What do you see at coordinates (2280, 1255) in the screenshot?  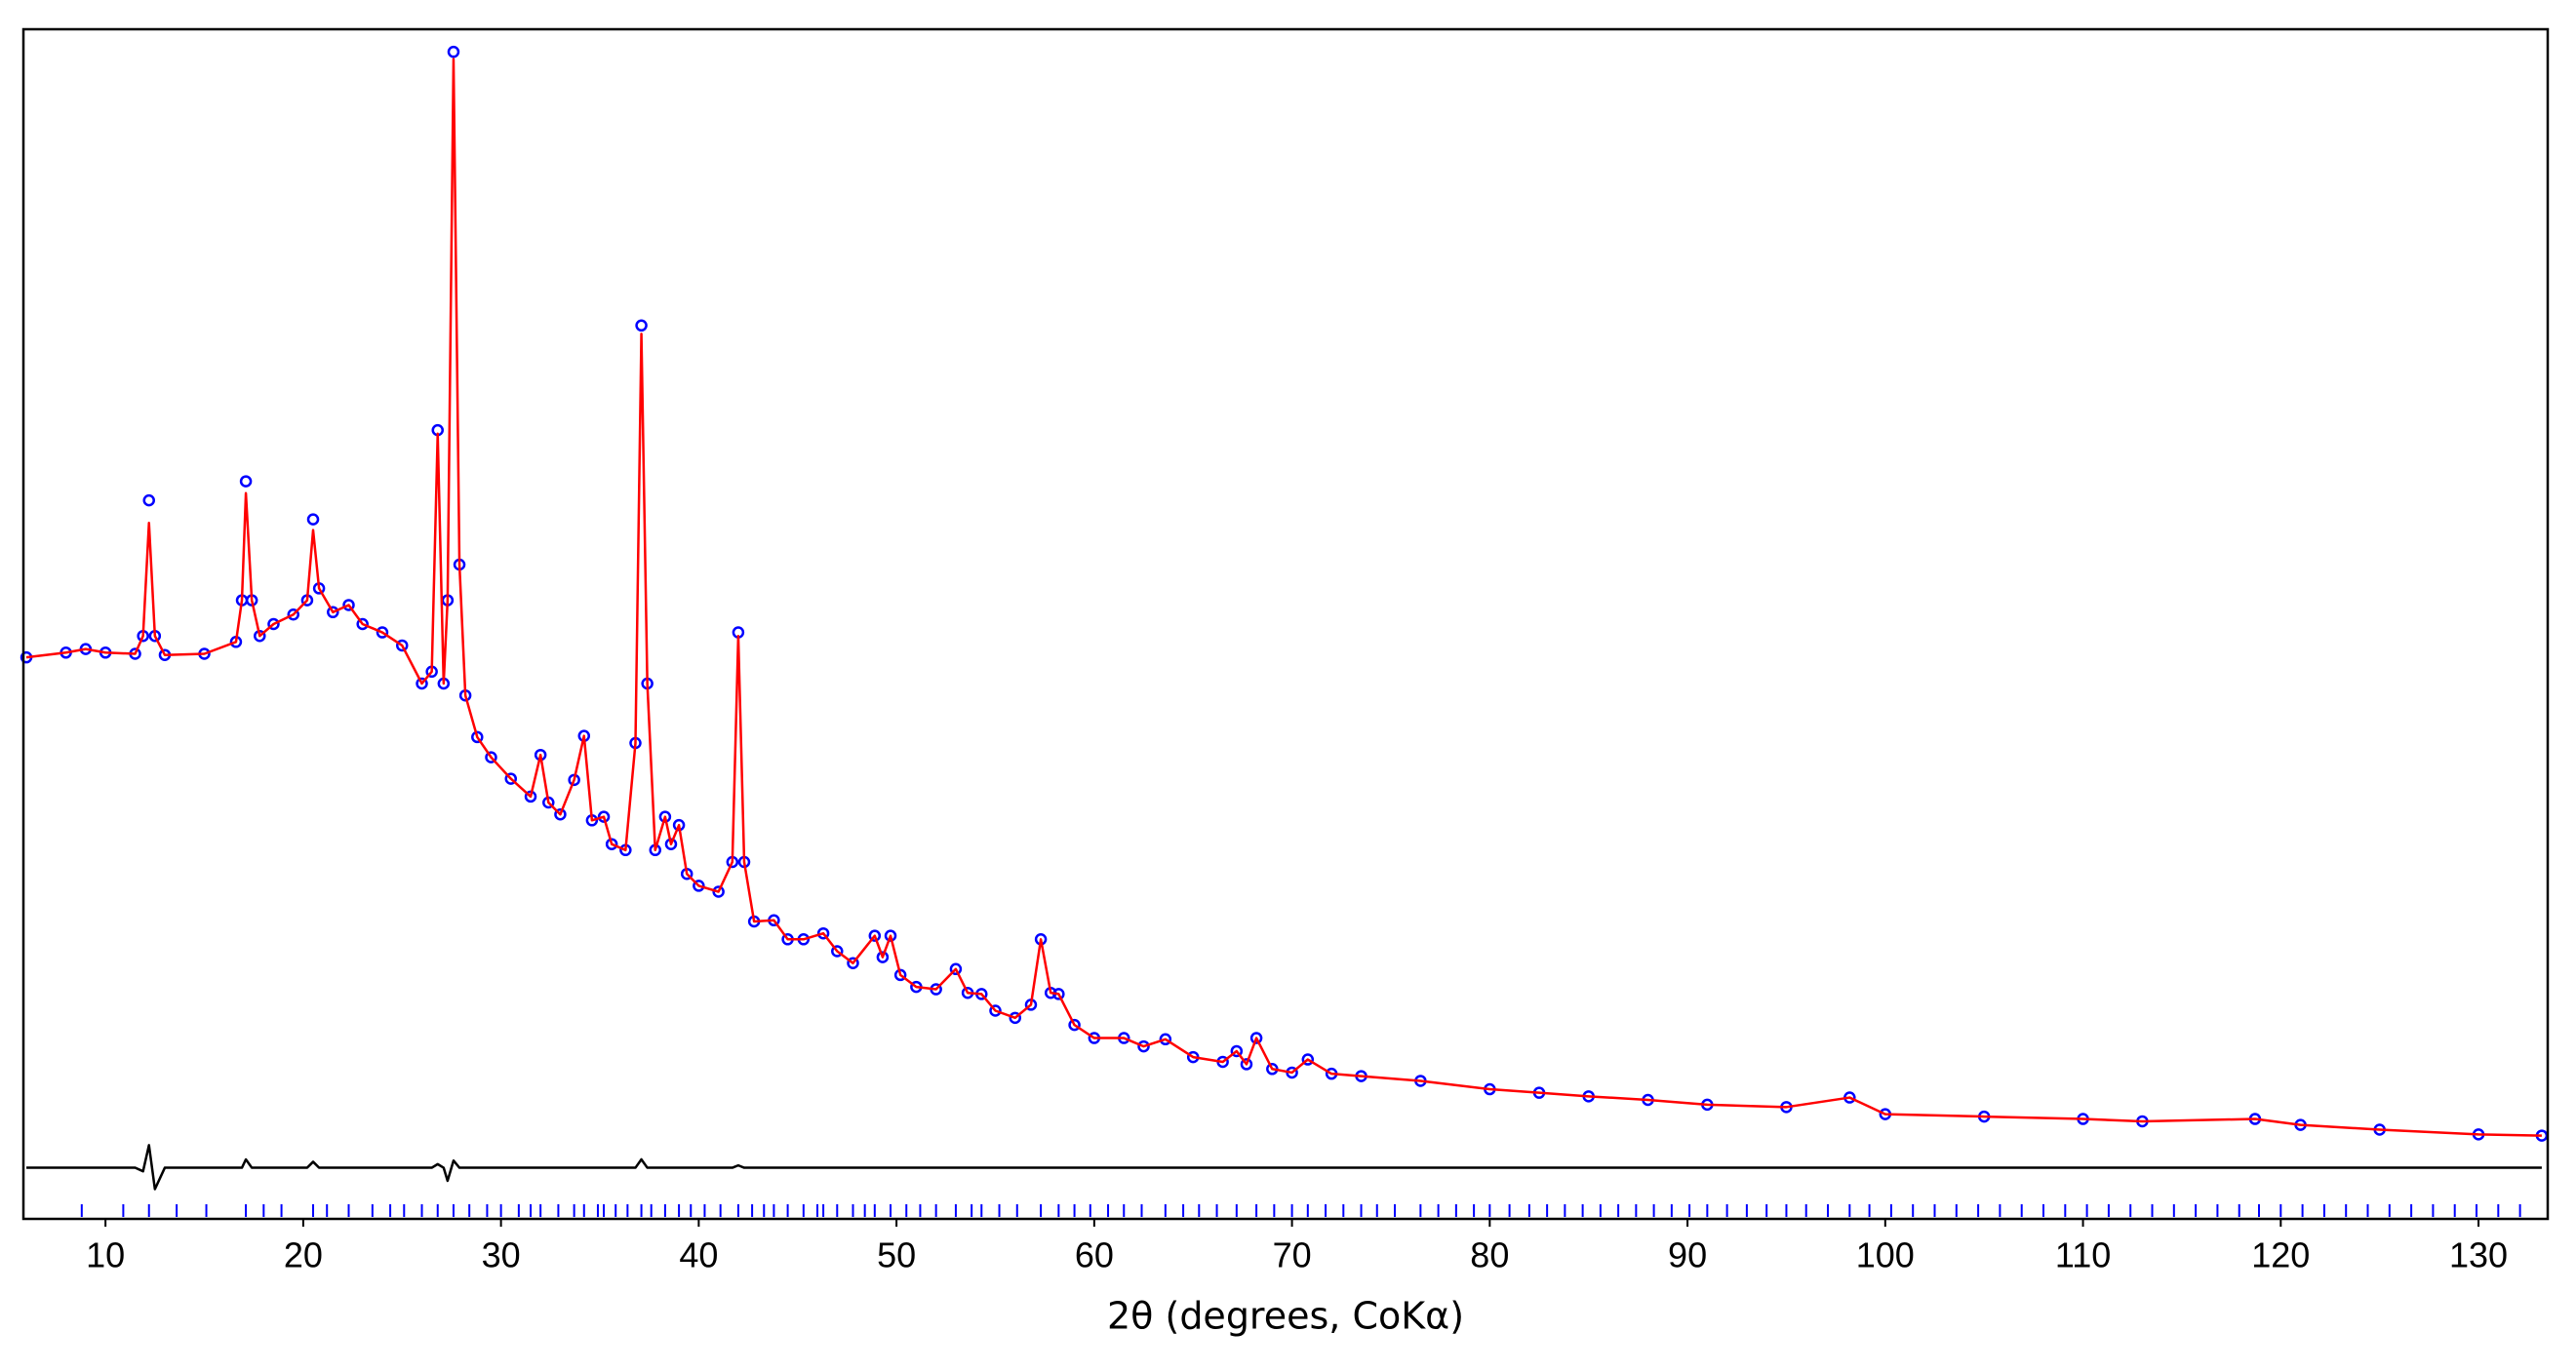 I see `x-tick-label: 120` at bounding box center [2280, 1255].